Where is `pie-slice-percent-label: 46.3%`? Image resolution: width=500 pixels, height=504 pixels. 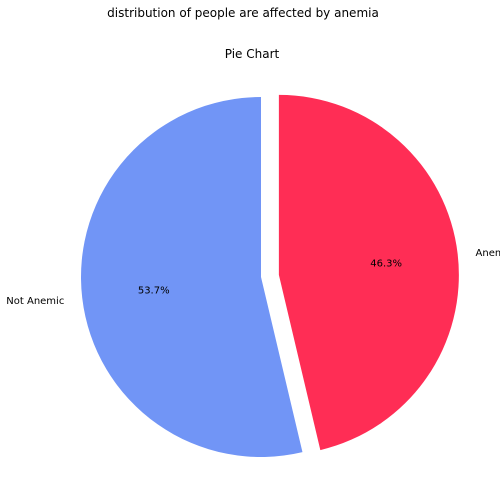 pie-slice-percent-label: 46.3% is located at coordinates (386, 263).